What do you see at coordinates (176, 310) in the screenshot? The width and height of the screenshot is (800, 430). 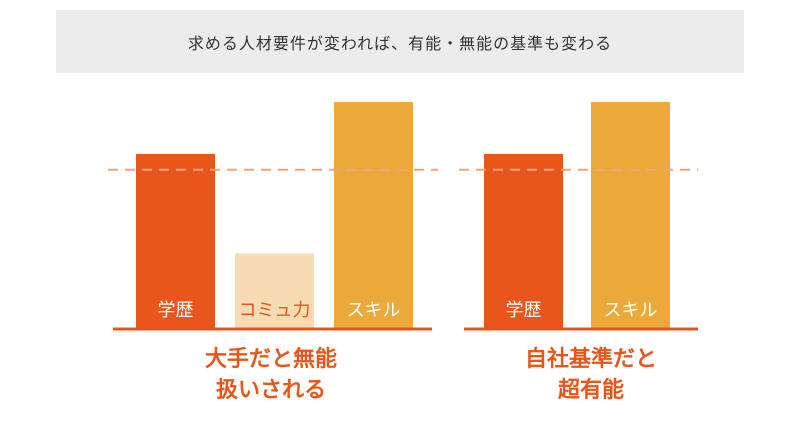 I see `bar-label-left-education: 学歴` at bounding box center [176, 310].